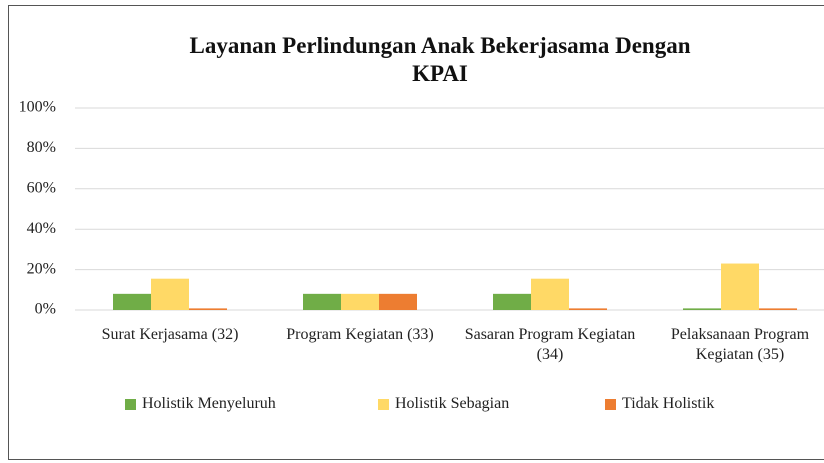 The height and width of the screenshot is (463, 824). I want to click on y-tick-label: 60%, so click(41, 187).